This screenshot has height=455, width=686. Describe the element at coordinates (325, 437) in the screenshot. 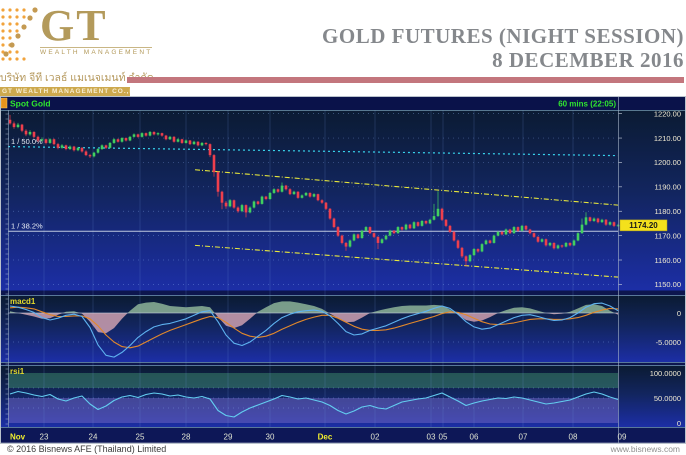

I see `date-axis-label: Dec` at that location.